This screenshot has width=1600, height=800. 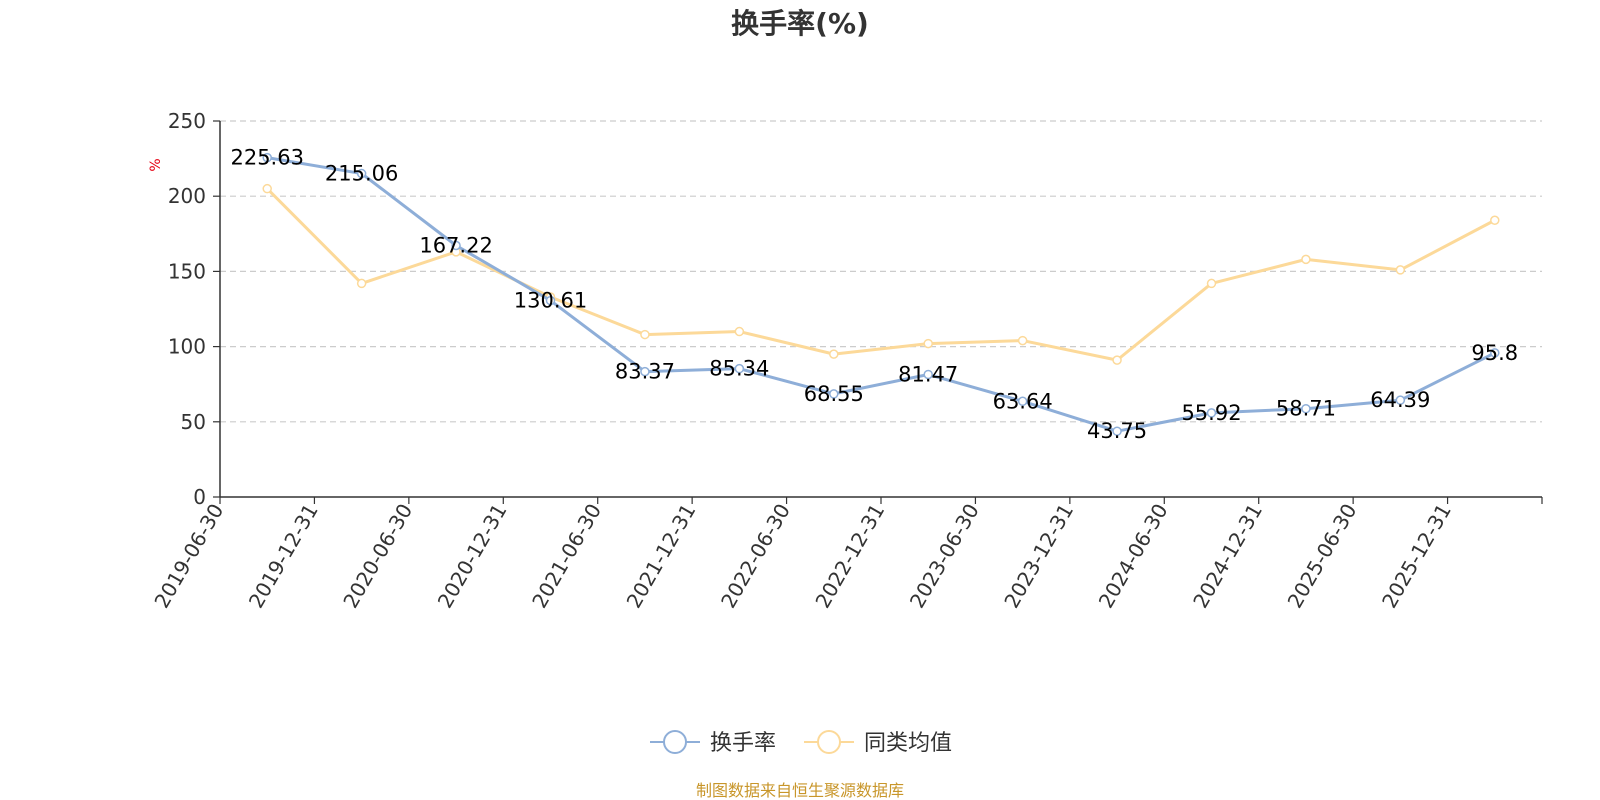 I want to click on data-label: 215.06, so click(x=361, y=174).